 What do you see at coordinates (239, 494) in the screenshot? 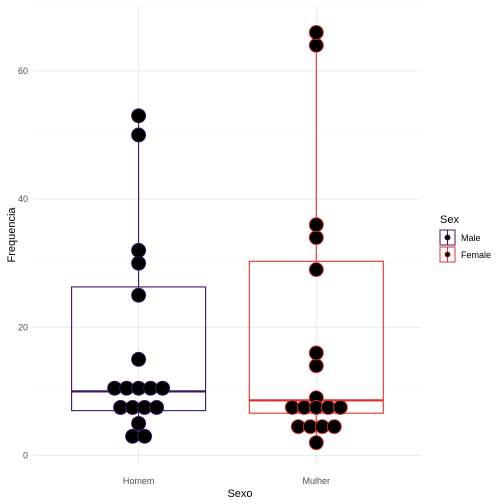
I see `x-axis-title: Sexo` at bounding box center [239, 494].